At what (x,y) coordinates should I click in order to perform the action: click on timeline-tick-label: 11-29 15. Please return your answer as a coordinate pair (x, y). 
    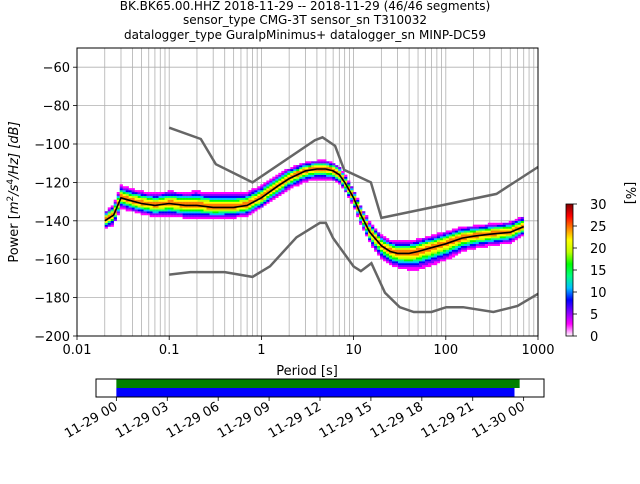
    Looking at the image, I should click on (346, 420).